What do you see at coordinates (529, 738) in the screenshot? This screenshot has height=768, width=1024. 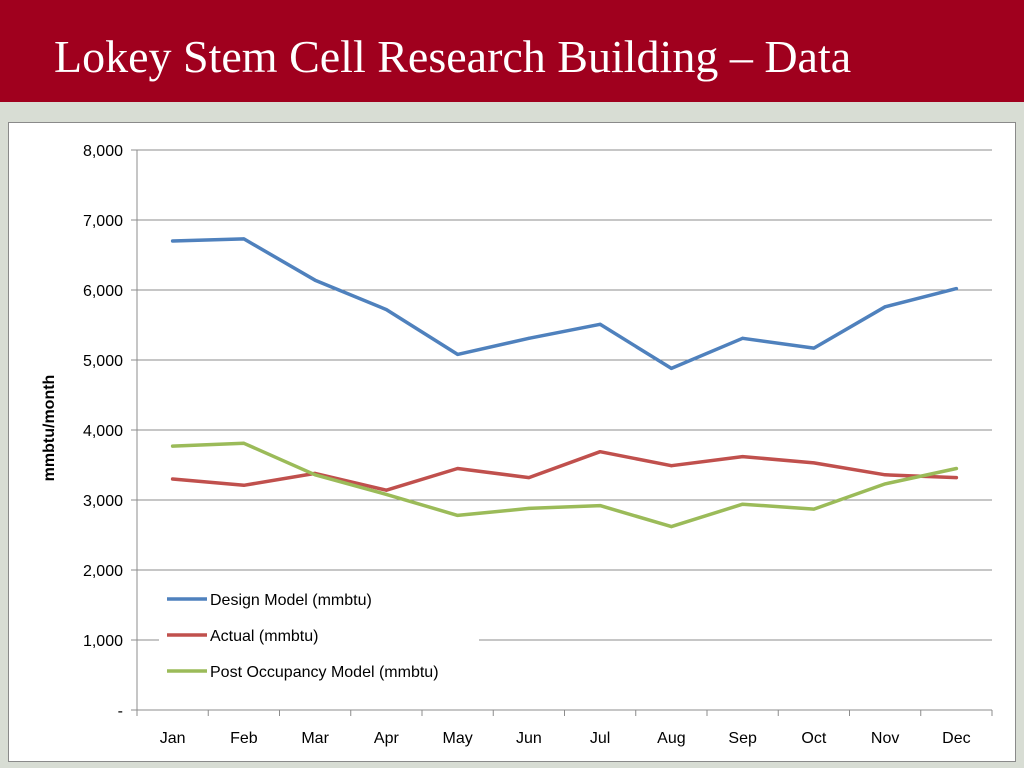 I see `x-tick-label: Jun` at bounding box center [529, 738].